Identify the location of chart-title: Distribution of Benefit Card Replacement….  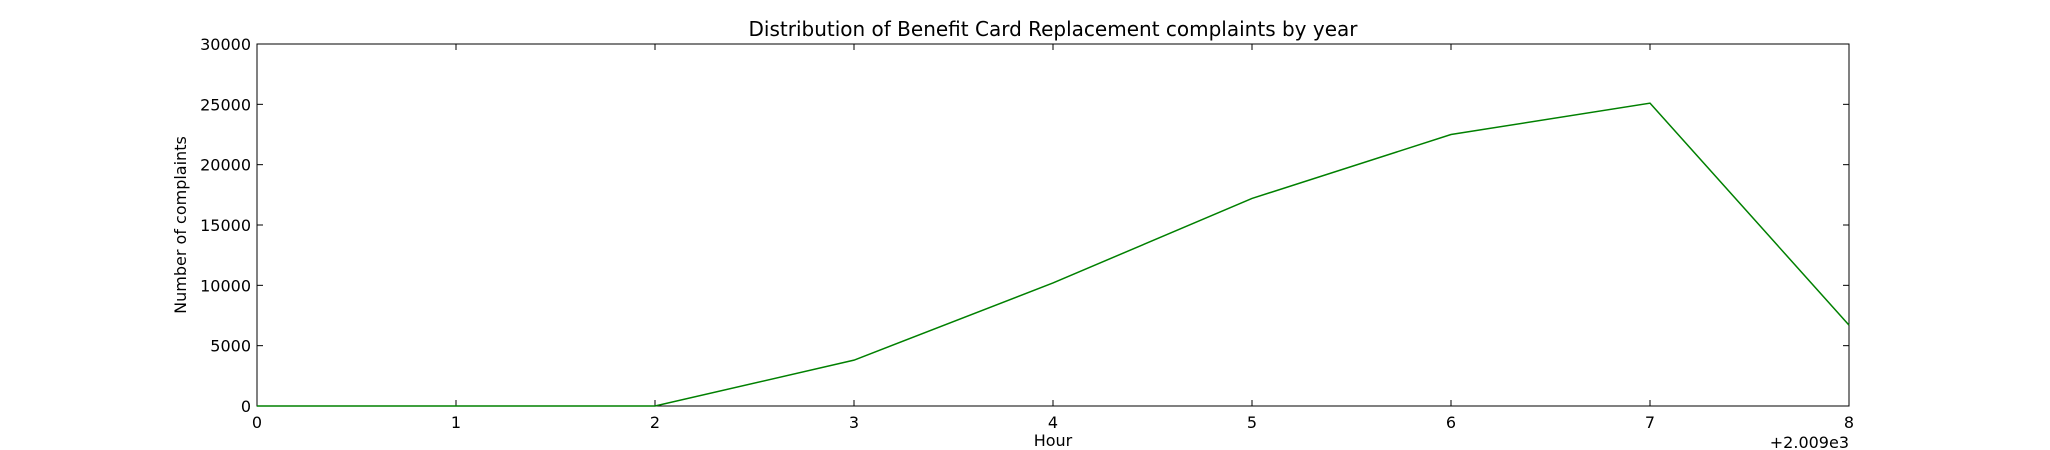
(1054, 29).